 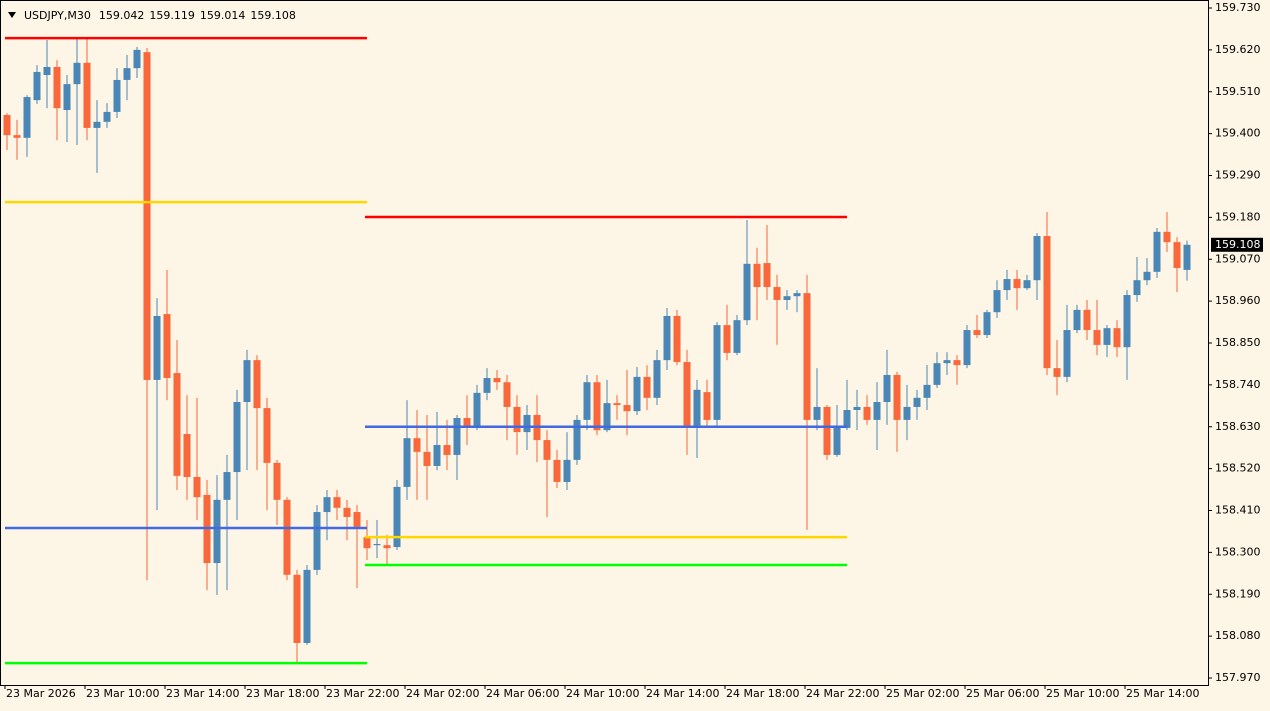 I want to click on x-tick-label: 25 Mar 02:00, so click(x=922, y=693).